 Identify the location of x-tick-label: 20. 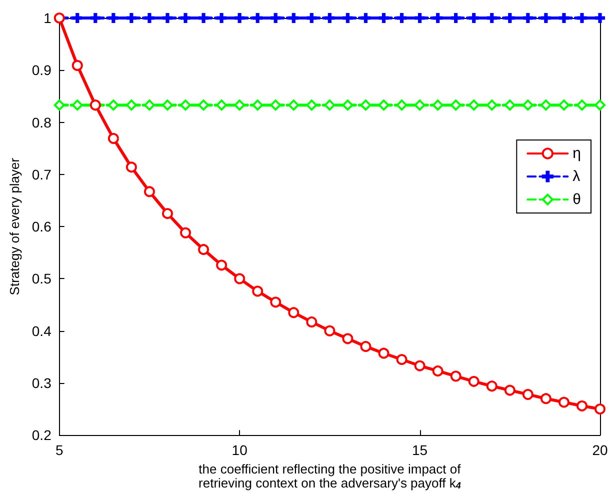
(600, 450).